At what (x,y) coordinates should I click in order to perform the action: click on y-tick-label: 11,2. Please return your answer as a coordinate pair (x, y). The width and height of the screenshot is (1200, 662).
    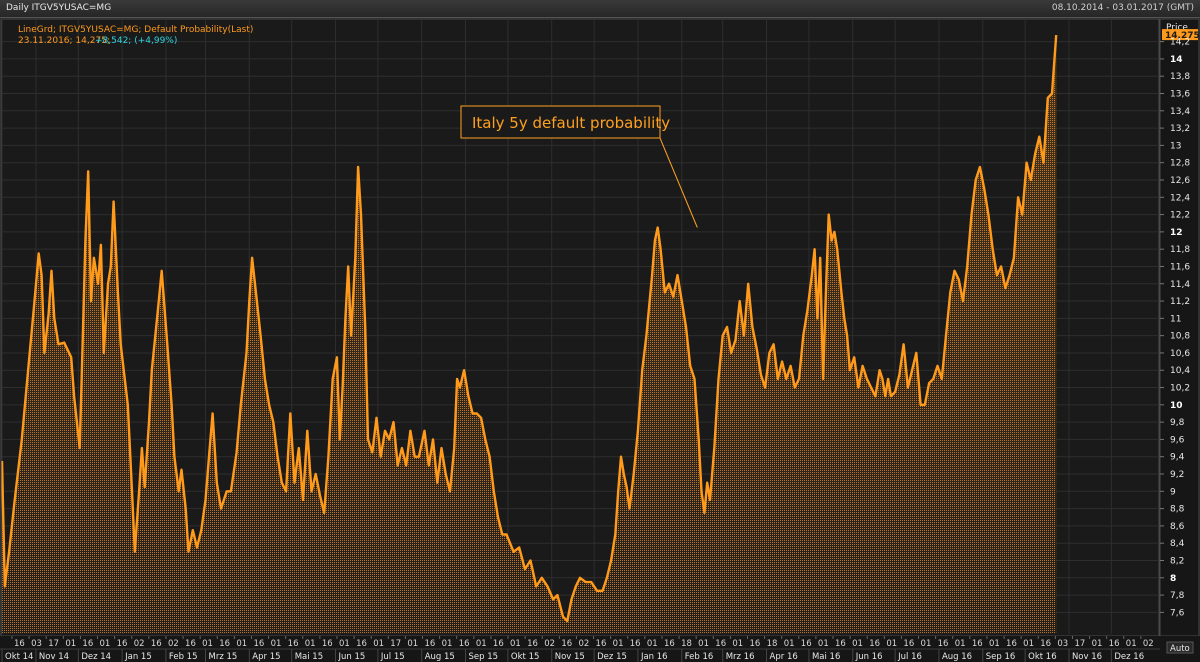
    Looking at the image, I should click on (1180, 302).